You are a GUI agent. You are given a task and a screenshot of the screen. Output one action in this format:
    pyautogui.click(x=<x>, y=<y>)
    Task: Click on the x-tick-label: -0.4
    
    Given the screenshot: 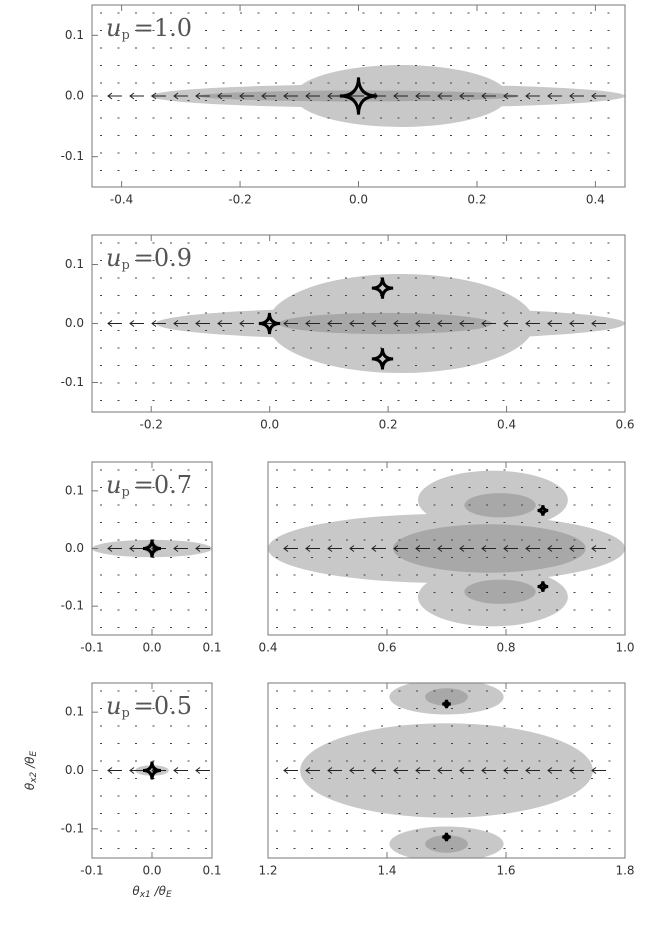 What is the action you would take?
    pyautogui.click(x=121, y=200)
    